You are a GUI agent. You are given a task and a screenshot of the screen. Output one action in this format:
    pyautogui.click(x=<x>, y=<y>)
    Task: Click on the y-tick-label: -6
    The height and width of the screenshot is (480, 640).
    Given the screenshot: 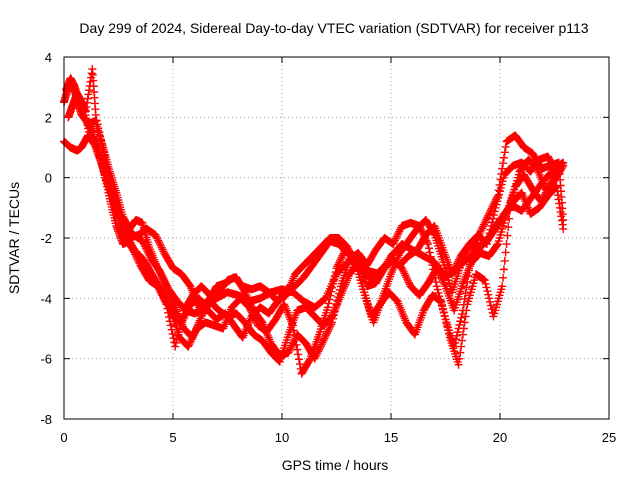 What is the action you would take?
    pyautogui.click(x=46, y=359)
    